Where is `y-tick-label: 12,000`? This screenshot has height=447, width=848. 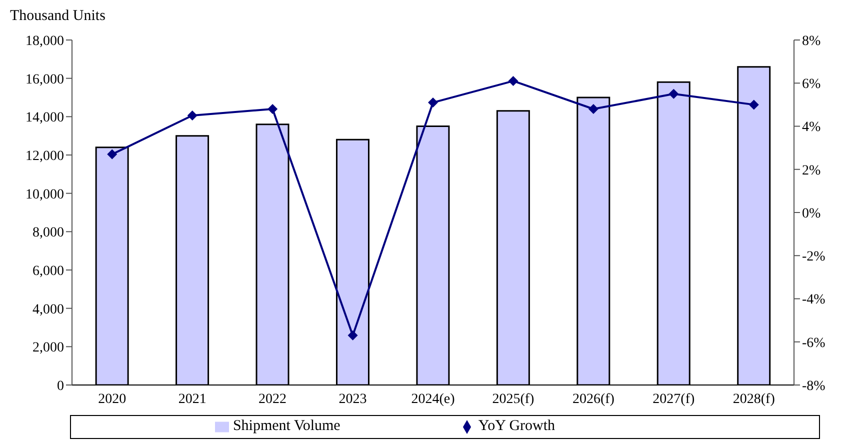
y-tick-label: 12,000 is located at coordinates (45, 156).